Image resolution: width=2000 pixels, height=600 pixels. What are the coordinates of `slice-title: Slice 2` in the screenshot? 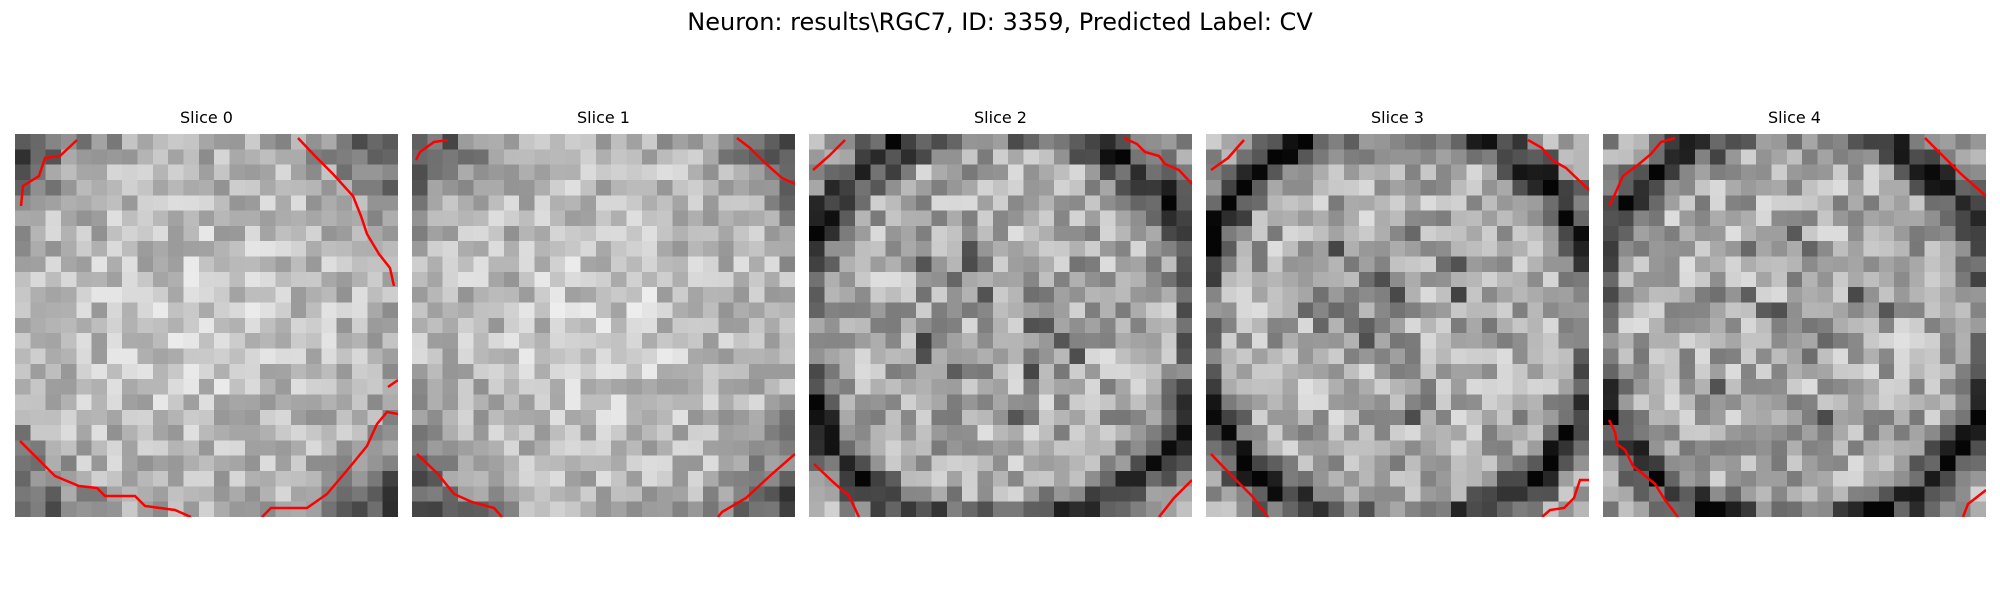 It's located at (1000, 117).